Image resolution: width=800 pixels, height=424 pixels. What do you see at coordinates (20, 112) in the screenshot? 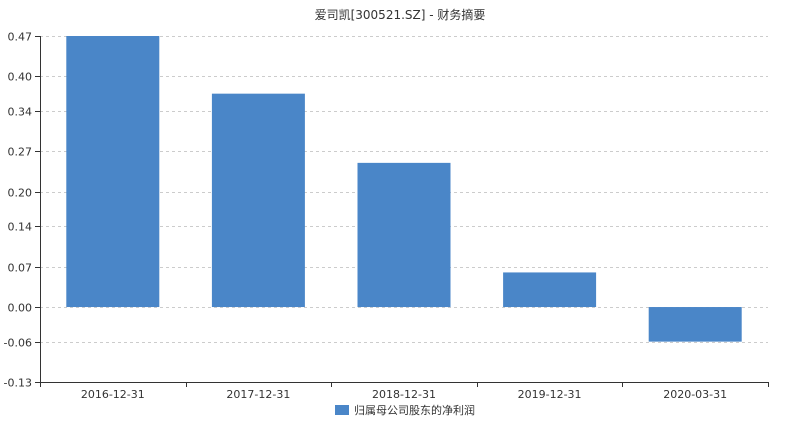
I see `y-tick-label: 0.34` at bounding box center [20, 112].